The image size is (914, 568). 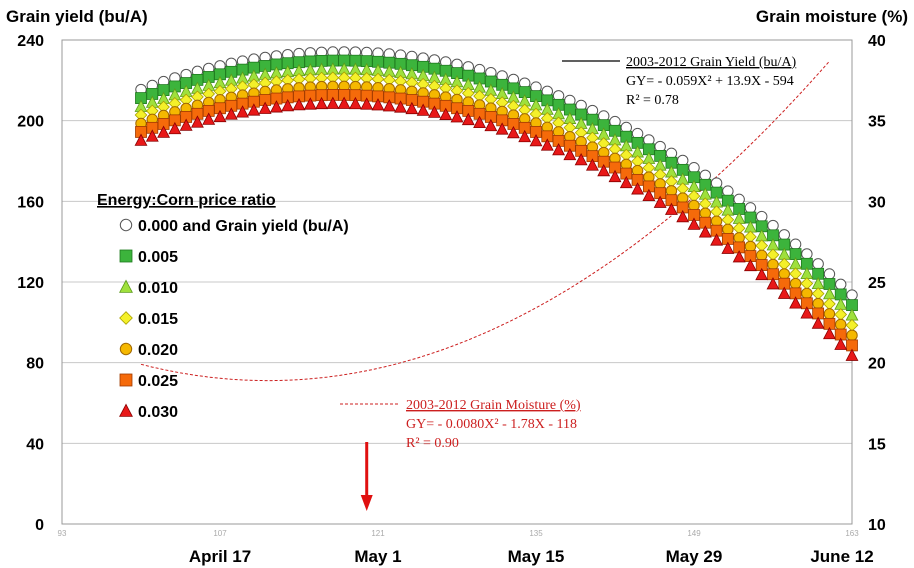 I want to click on y2-tick-label: 40, so click(x=877, y=41).